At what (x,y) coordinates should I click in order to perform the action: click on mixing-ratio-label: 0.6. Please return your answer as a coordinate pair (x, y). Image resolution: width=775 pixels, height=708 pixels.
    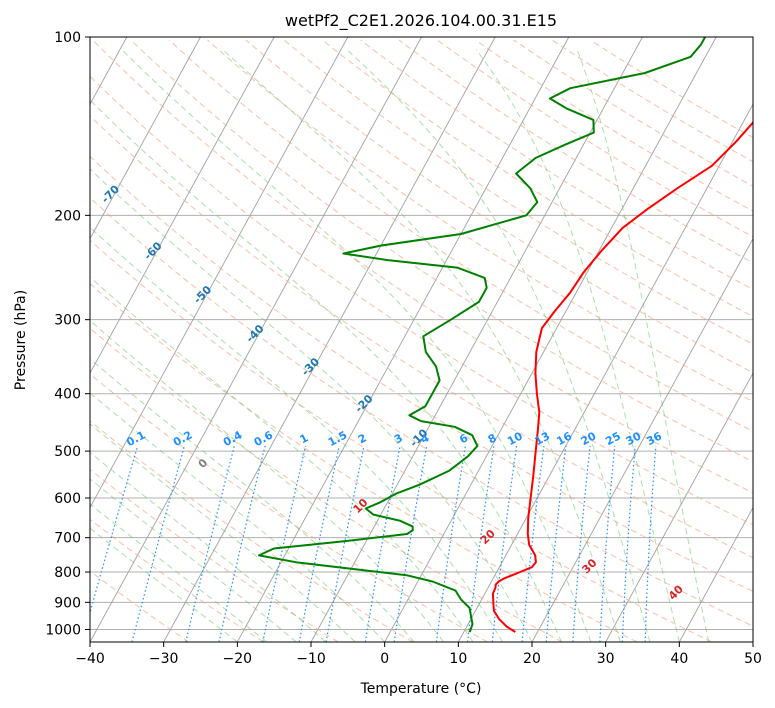
    Looking at the image, I should click on (264, 438).